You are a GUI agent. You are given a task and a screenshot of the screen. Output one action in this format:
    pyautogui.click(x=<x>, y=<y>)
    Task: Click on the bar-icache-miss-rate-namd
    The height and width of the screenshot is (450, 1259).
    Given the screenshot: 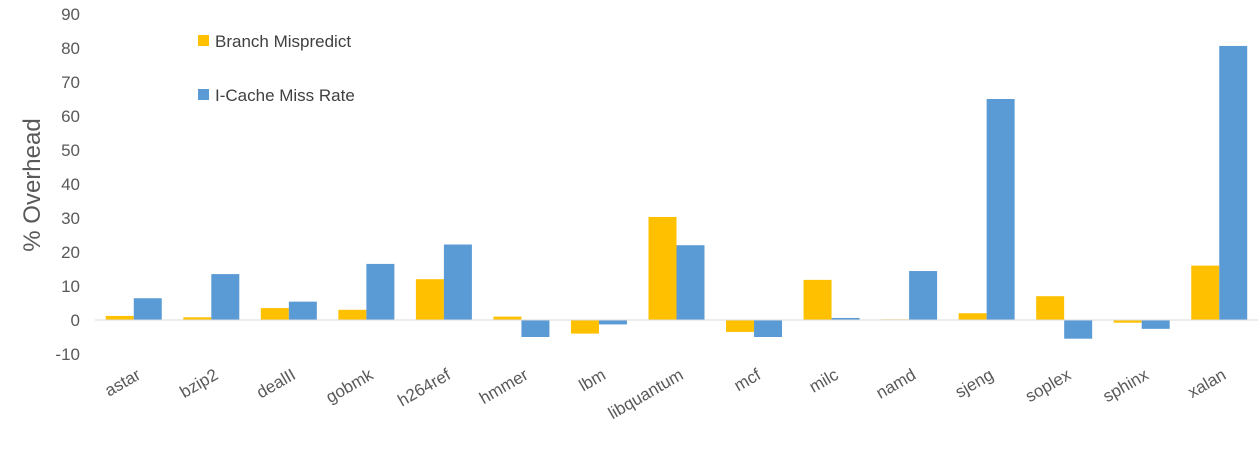 What is the action you would take?
    pyautogui.click(x=923, y=295)
    